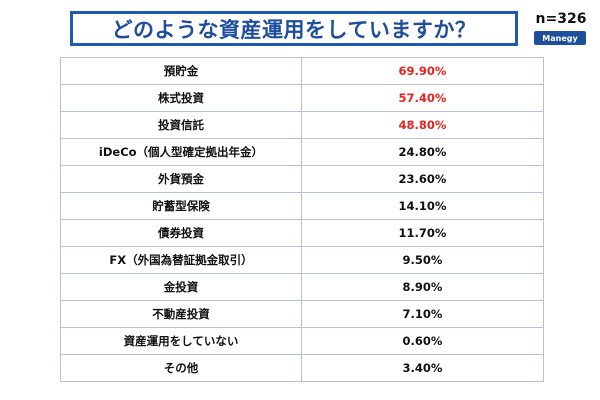  Describe the element at coordinates (181, 233) in the screenshot. I see `row-label: 債券投資` at that location.